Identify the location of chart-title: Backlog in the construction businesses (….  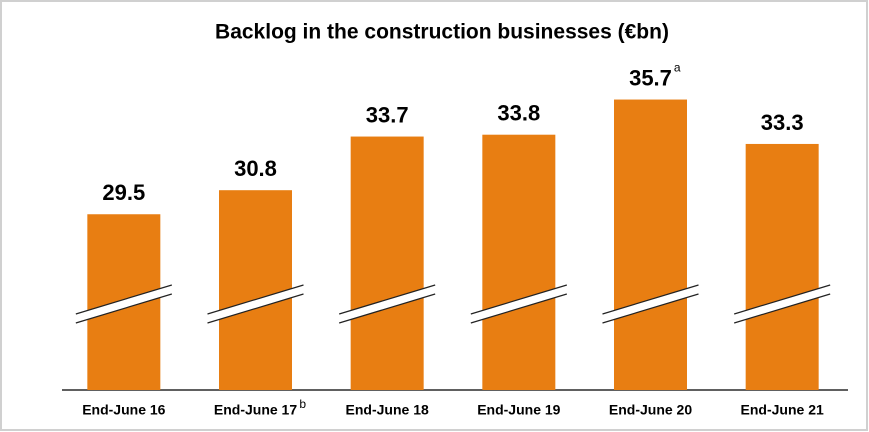
(442, 32).